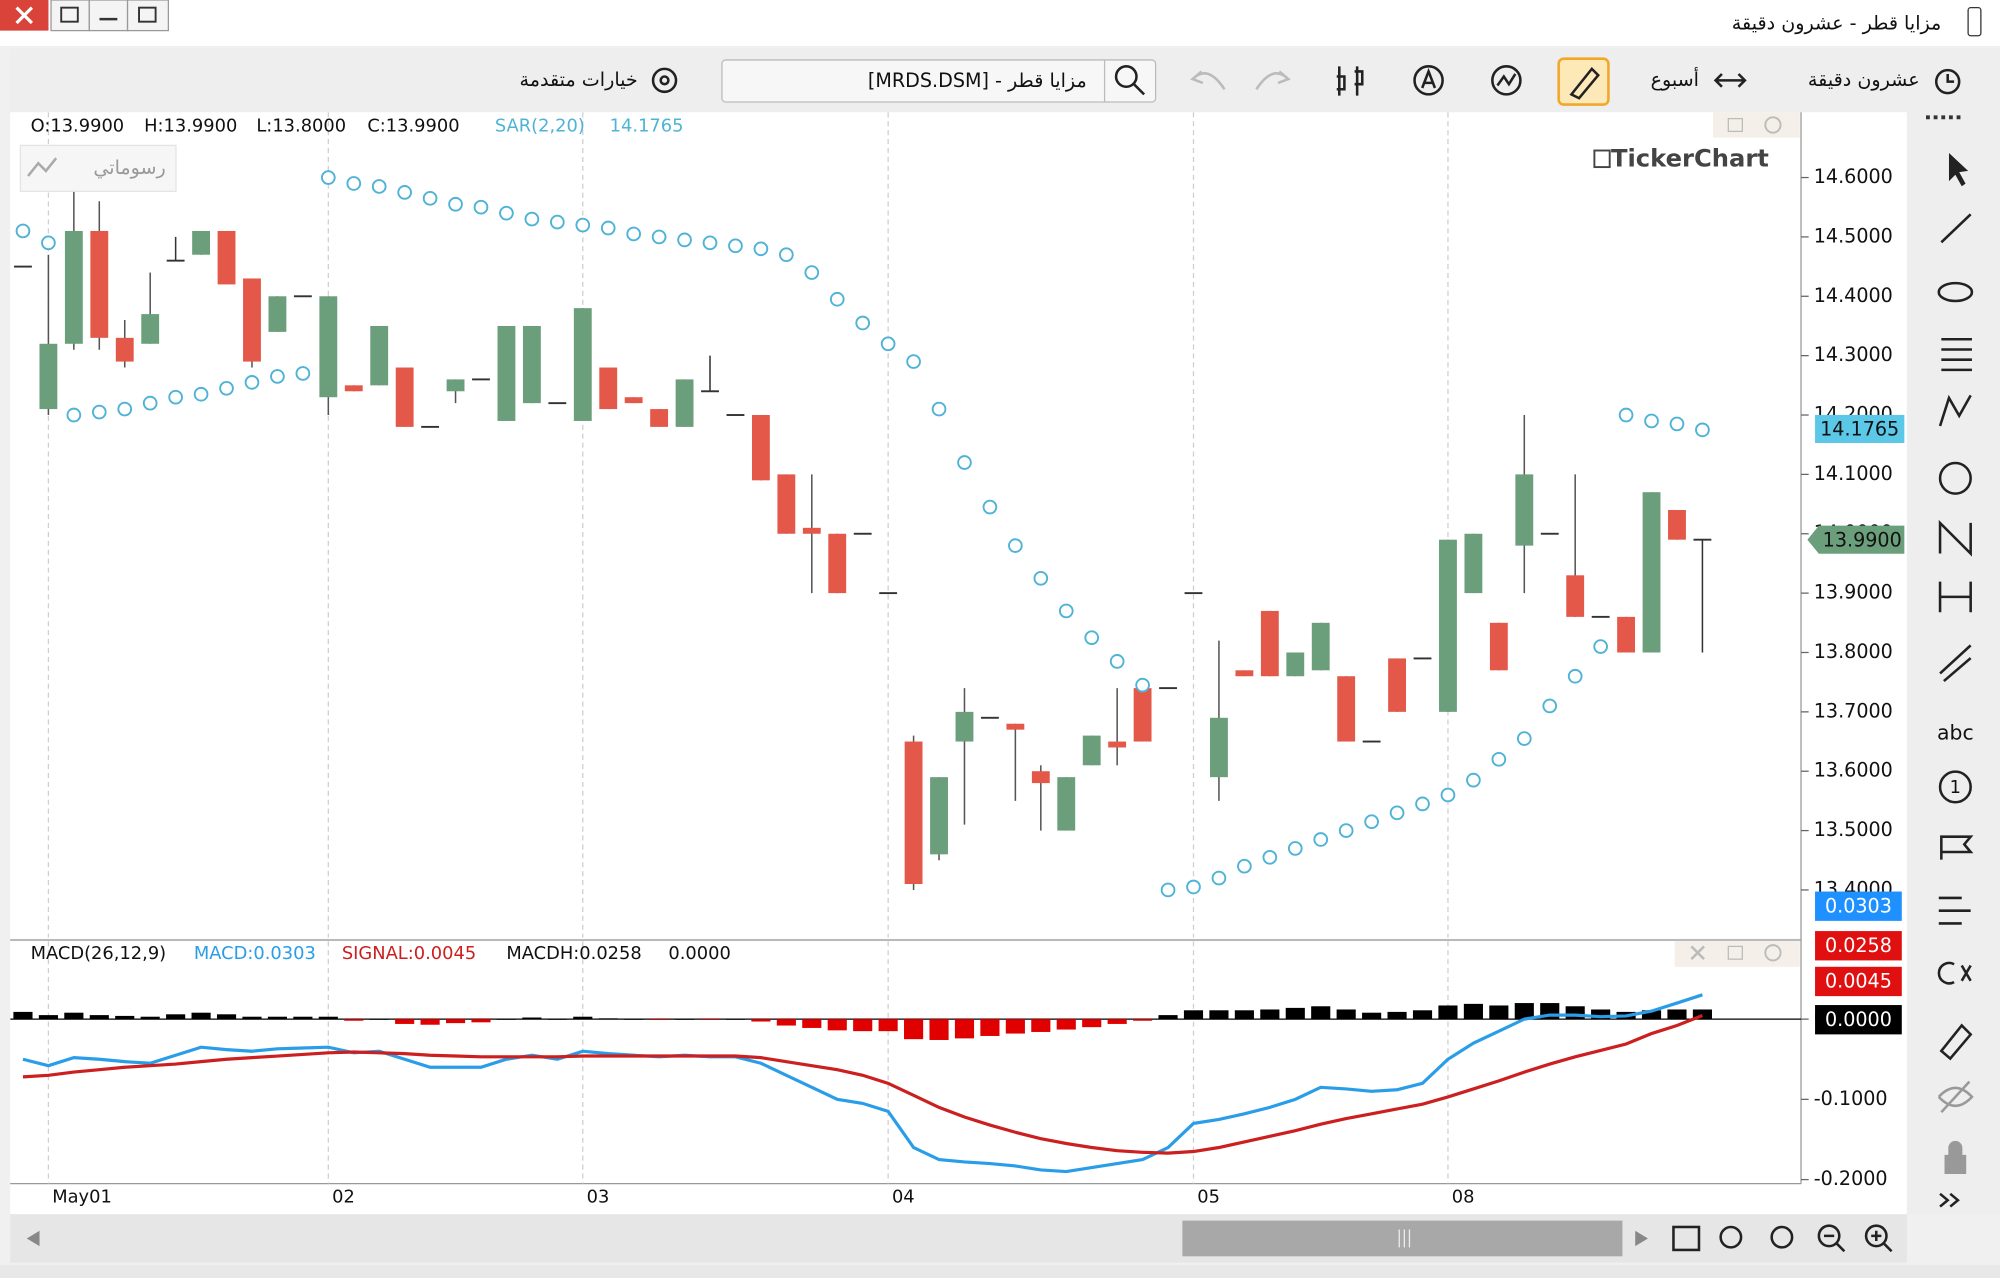  I want to click on text-tool: abc, so click(1955, 732).